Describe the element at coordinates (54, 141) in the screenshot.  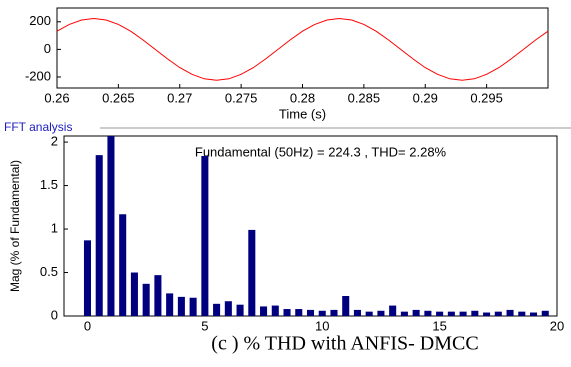
I see `y-tick-label: 2` at that location.